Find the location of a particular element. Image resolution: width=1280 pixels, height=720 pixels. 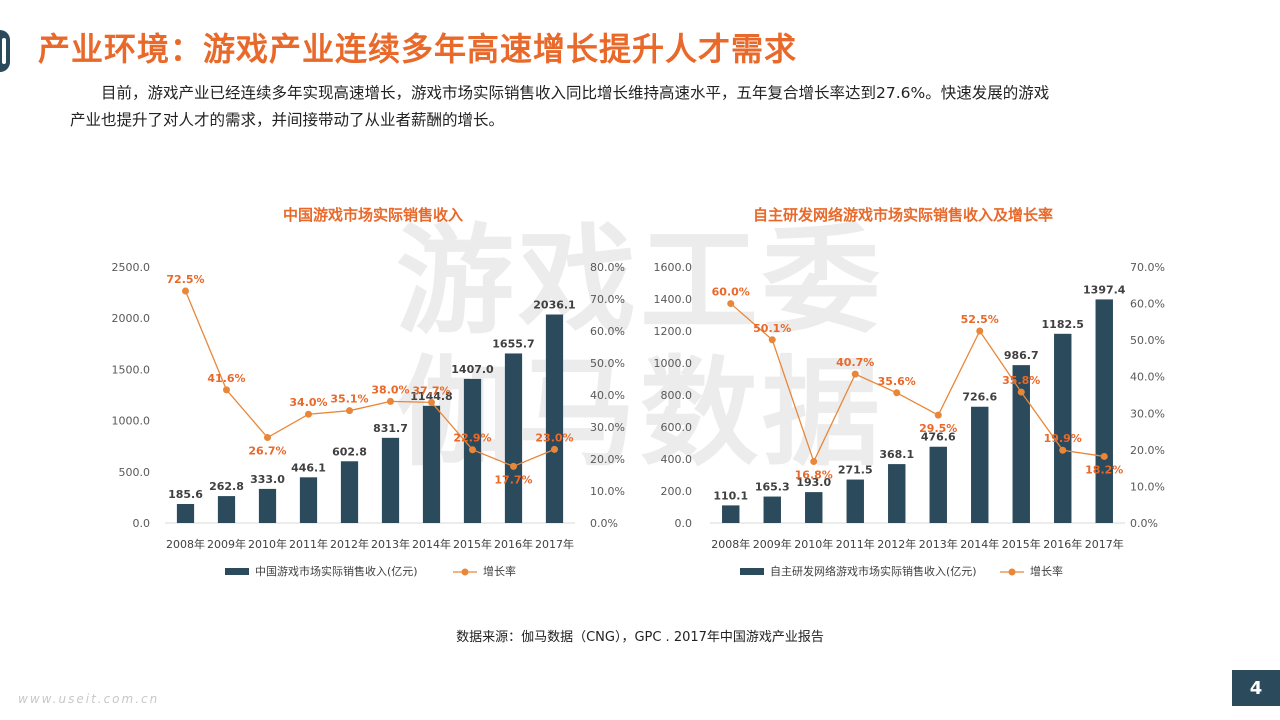

y-axis-tick-label: 1500.0 is located at coordinates (131, 369).